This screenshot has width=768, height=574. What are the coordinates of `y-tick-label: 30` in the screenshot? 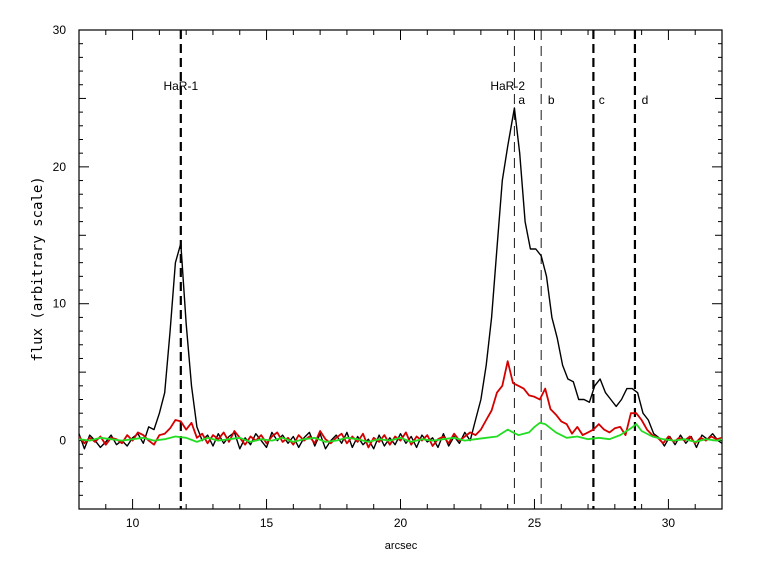 It's located at (60, 30).